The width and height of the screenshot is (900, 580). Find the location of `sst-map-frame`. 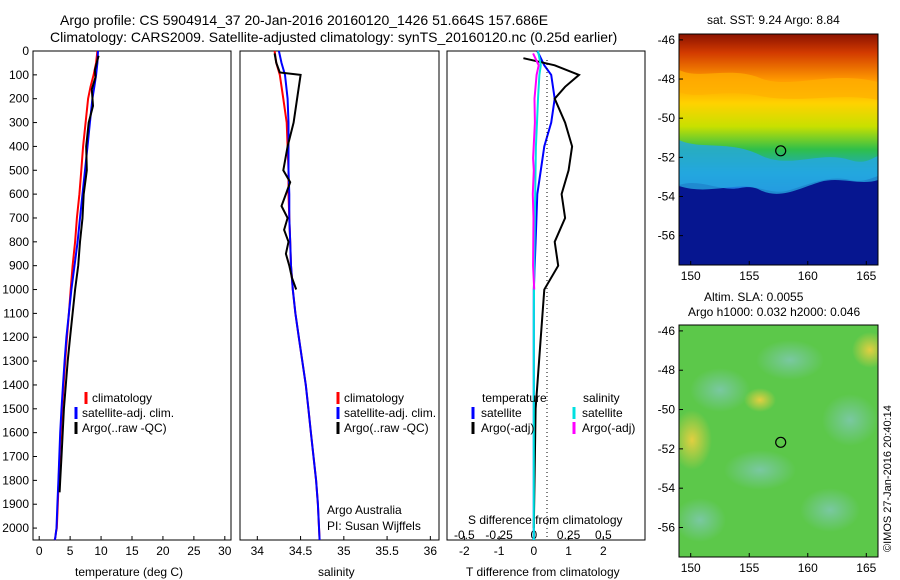

sst-map-frame is located at coordinates (778, 149).